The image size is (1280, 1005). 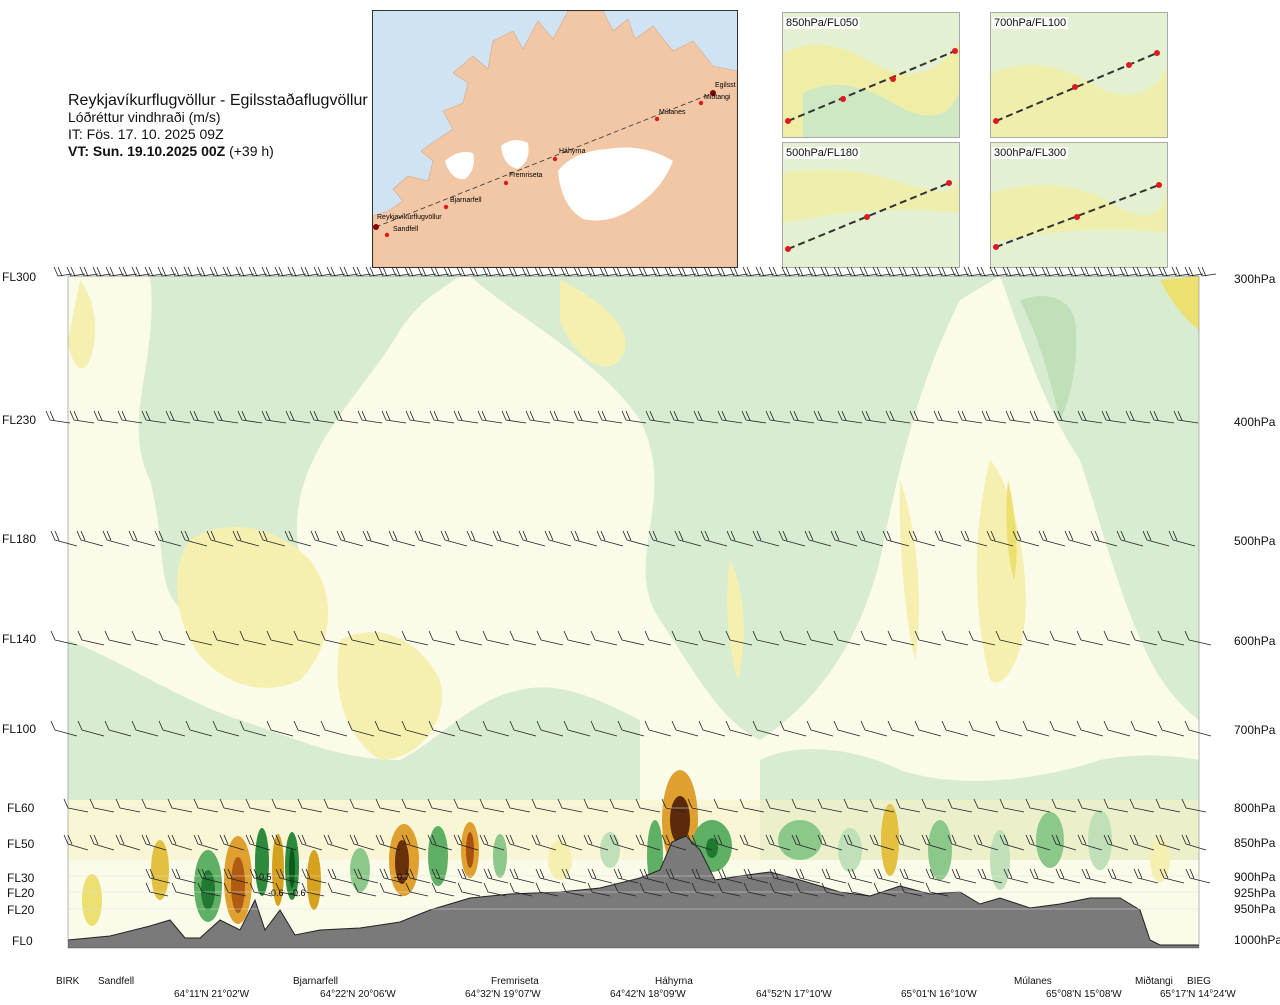 I want to click on valid-time: VT: Sun. 19.10.2025 00Z (+39 h), so click(x=218, y=151).